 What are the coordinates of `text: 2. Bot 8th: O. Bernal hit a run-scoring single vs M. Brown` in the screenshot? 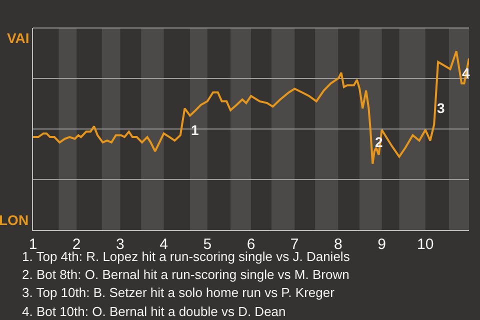 It's located at (186, 274).